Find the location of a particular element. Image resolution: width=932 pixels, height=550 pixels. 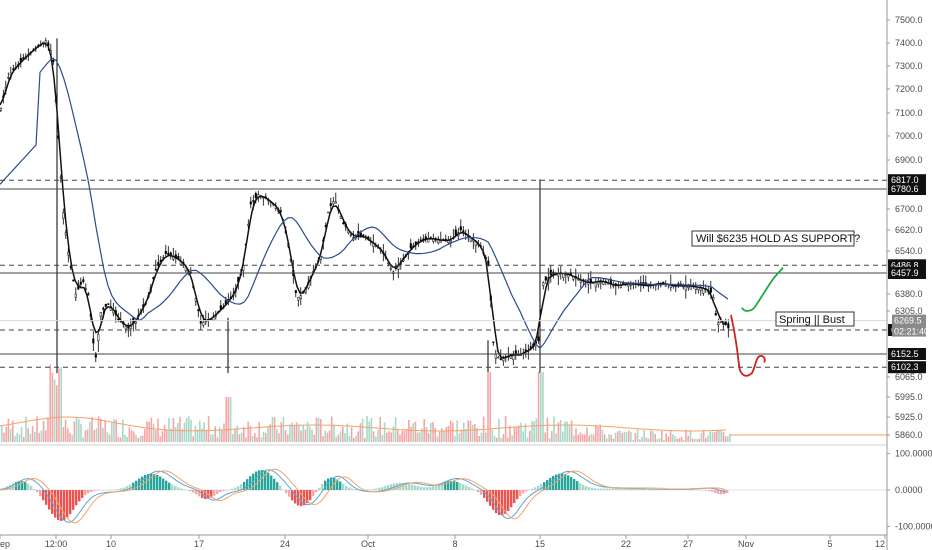

last-price-tag is located at coordinates (909, 325).